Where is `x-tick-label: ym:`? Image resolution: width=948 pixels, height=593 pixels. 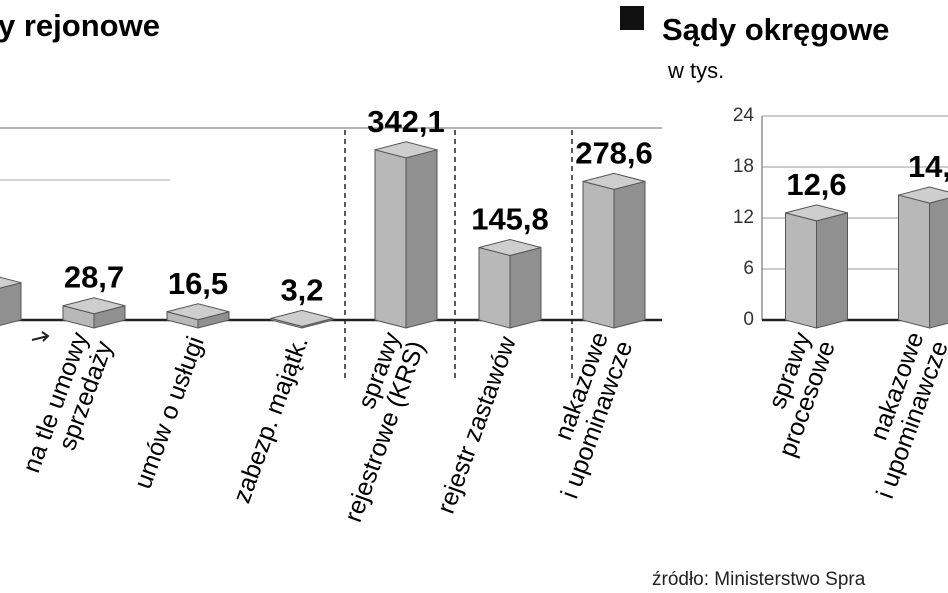
x-tick-label: ym: is located at coordinates (1, 356).